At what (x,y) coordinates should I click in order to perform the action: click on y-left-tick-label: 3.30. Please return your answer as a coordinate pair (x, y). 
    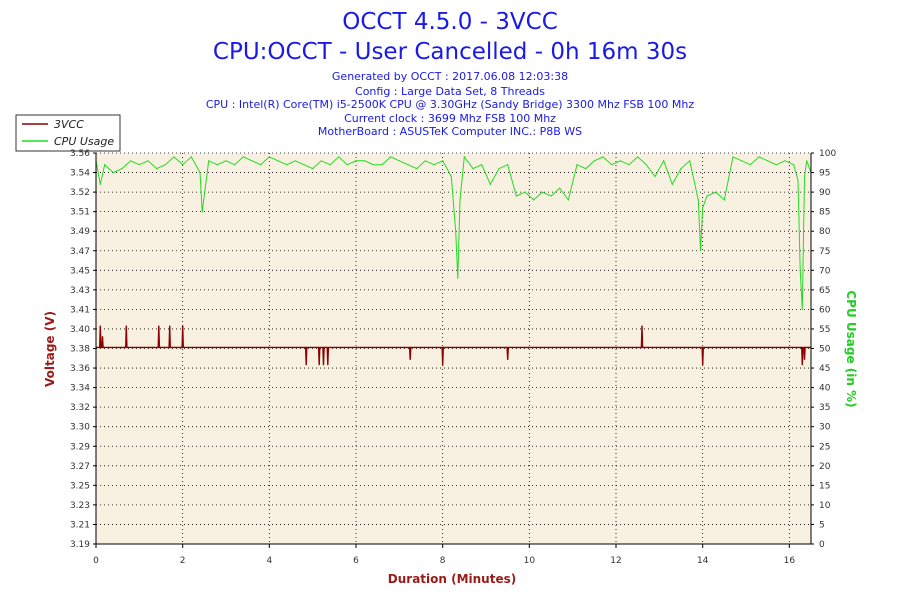
    Looking at the image, I should click on (80, 428).